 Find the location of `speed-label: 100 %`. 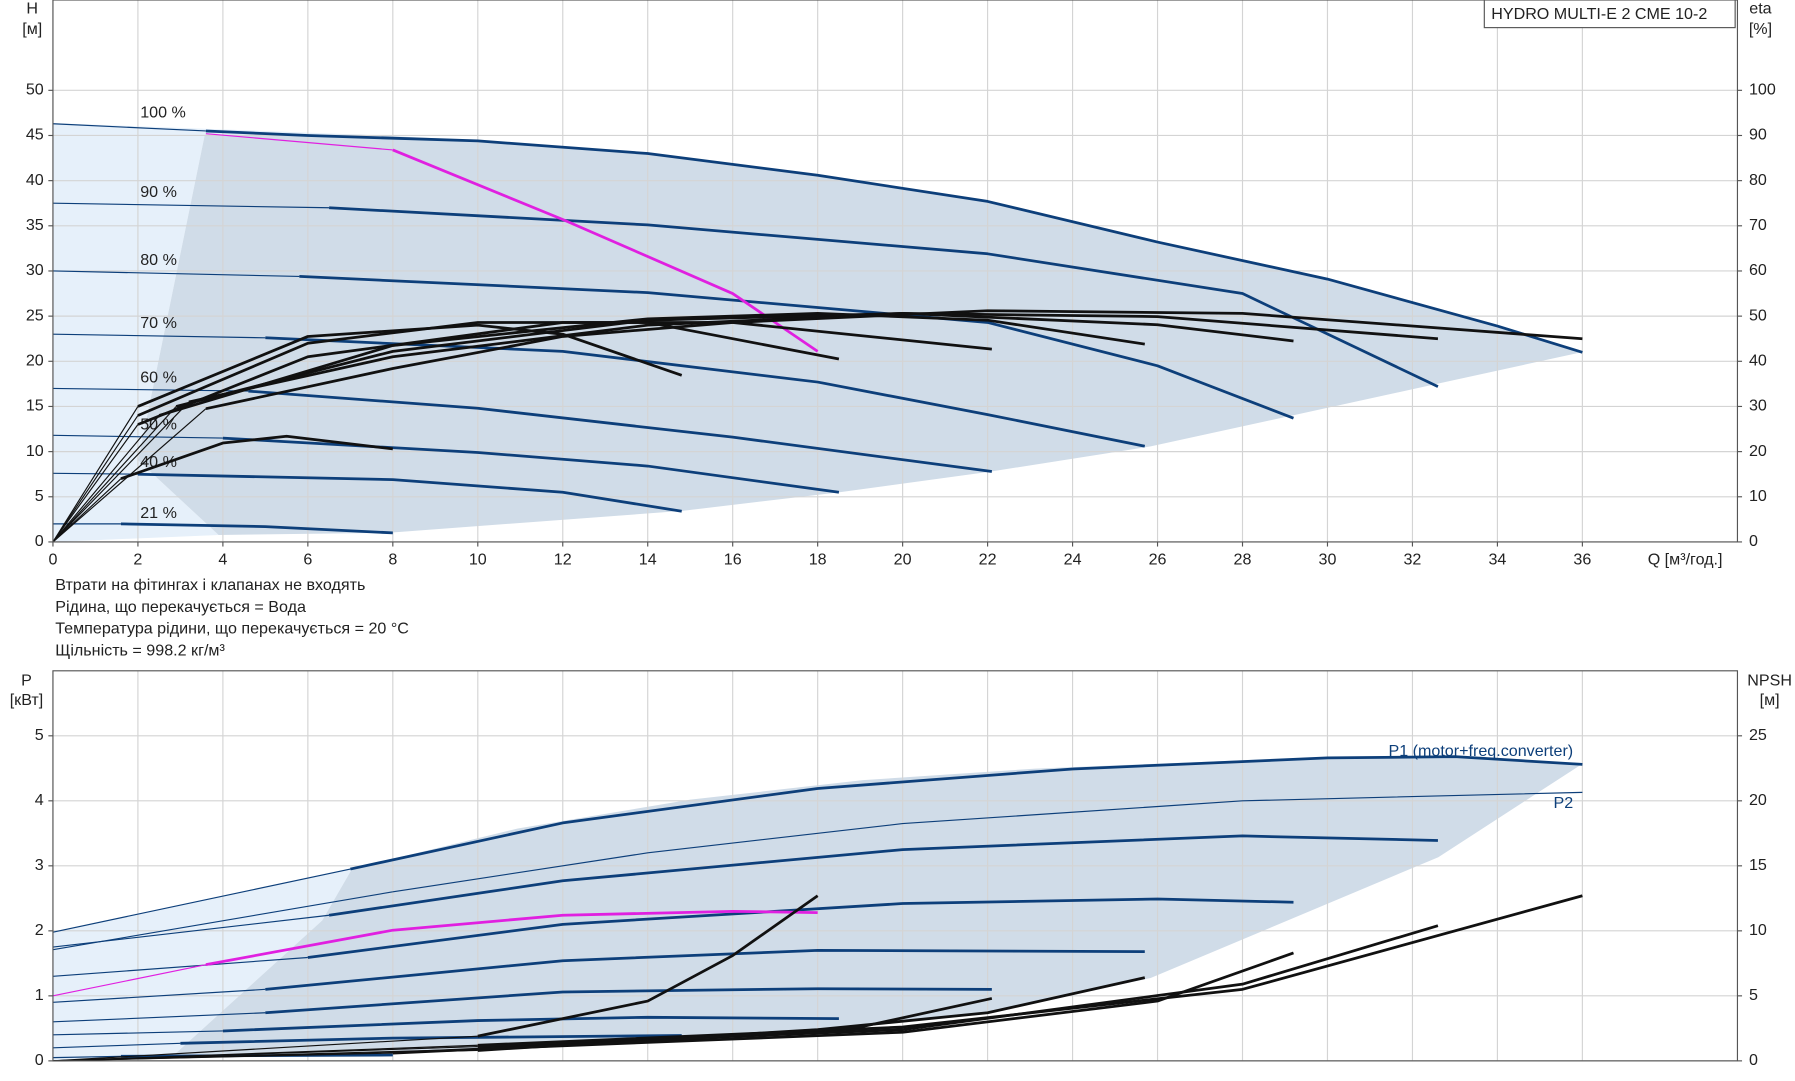

speed-label: 100 % is located at coordinates (163, 113).